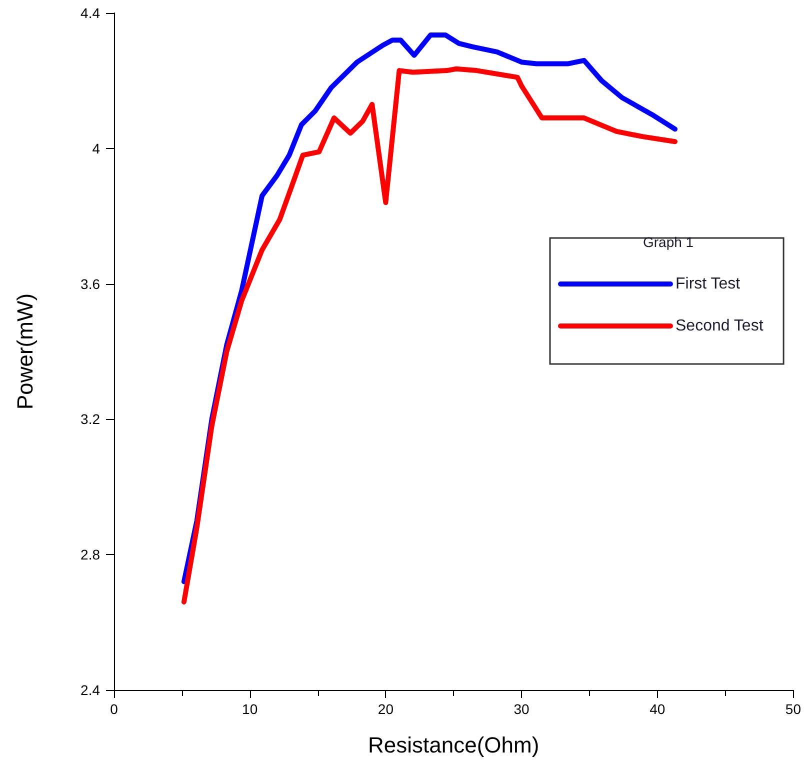 The image size is (804, 771). What do you see at coordinates (90, 13) in the screenshot?
I see `y-tick-label: 4.4` at bounding box center [90, 13].